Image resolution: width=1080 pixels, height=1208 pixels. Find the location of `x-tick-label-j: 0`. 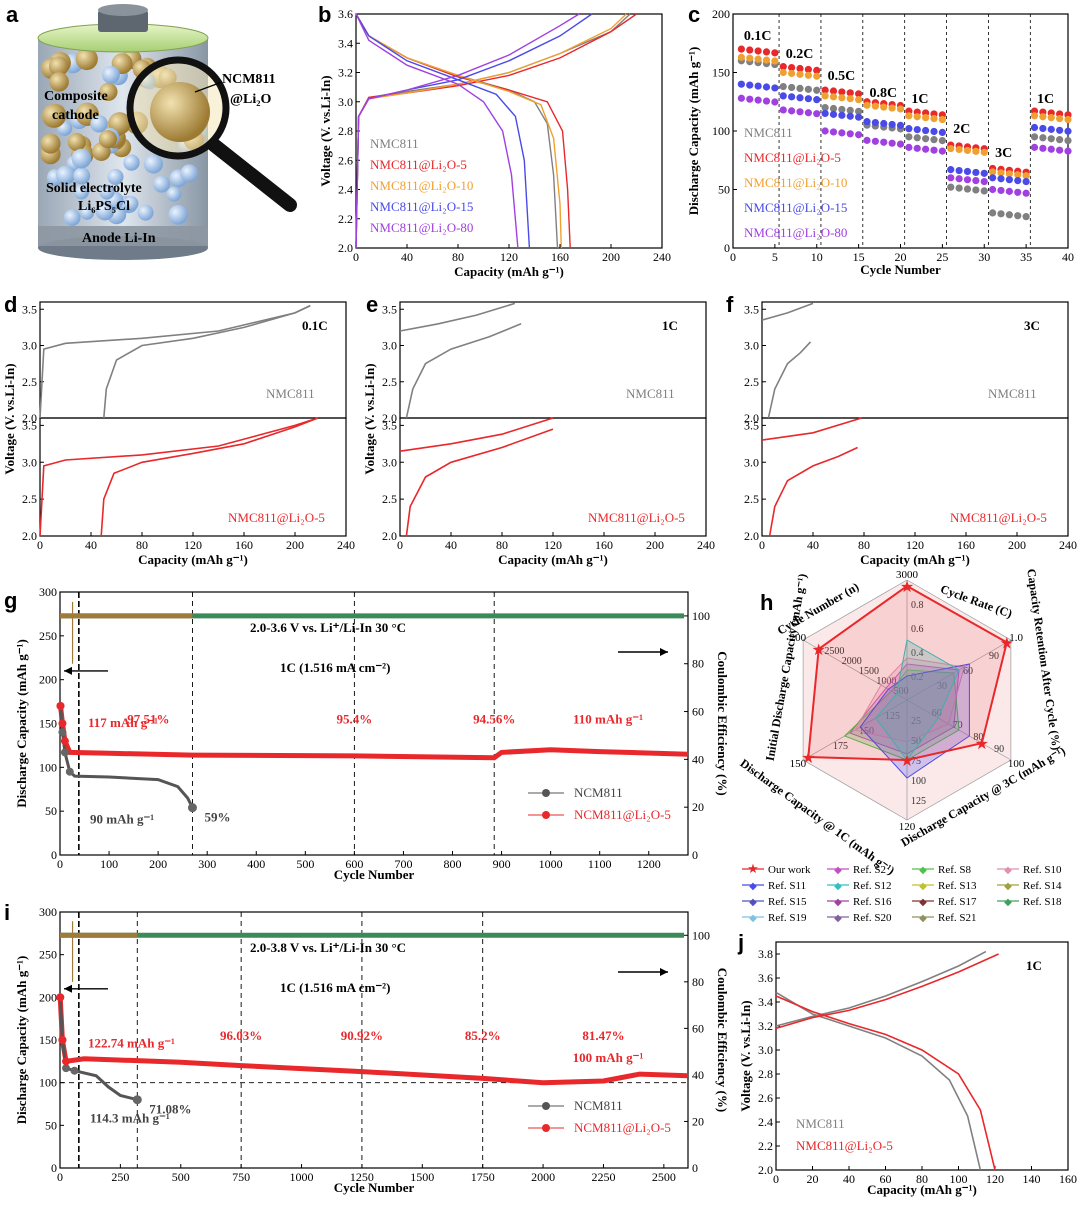

x-tick-label-j: 0 is located at coordinates (776, 1179).